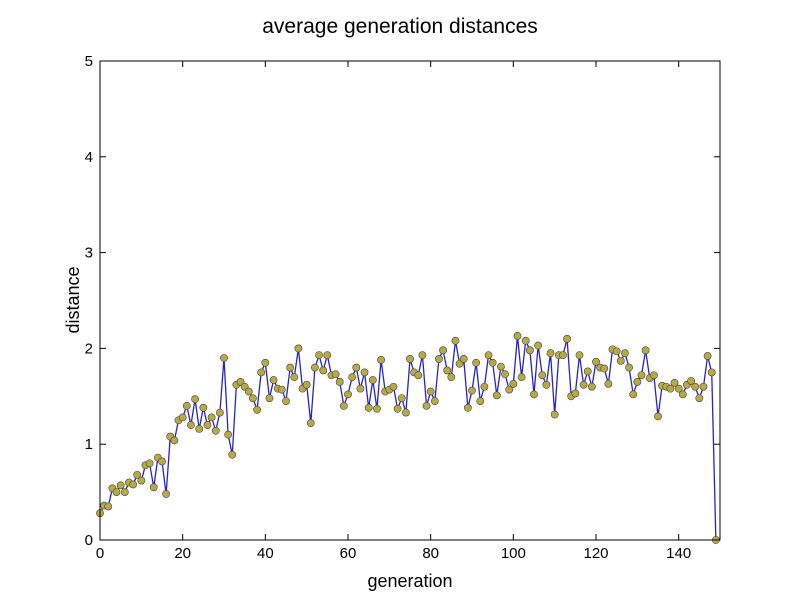 The height and width of the screenshot is (600, 800). Describe the element at coordinates (182, 553) in the screenshot. I see `x-tick-label: 20` at that location.